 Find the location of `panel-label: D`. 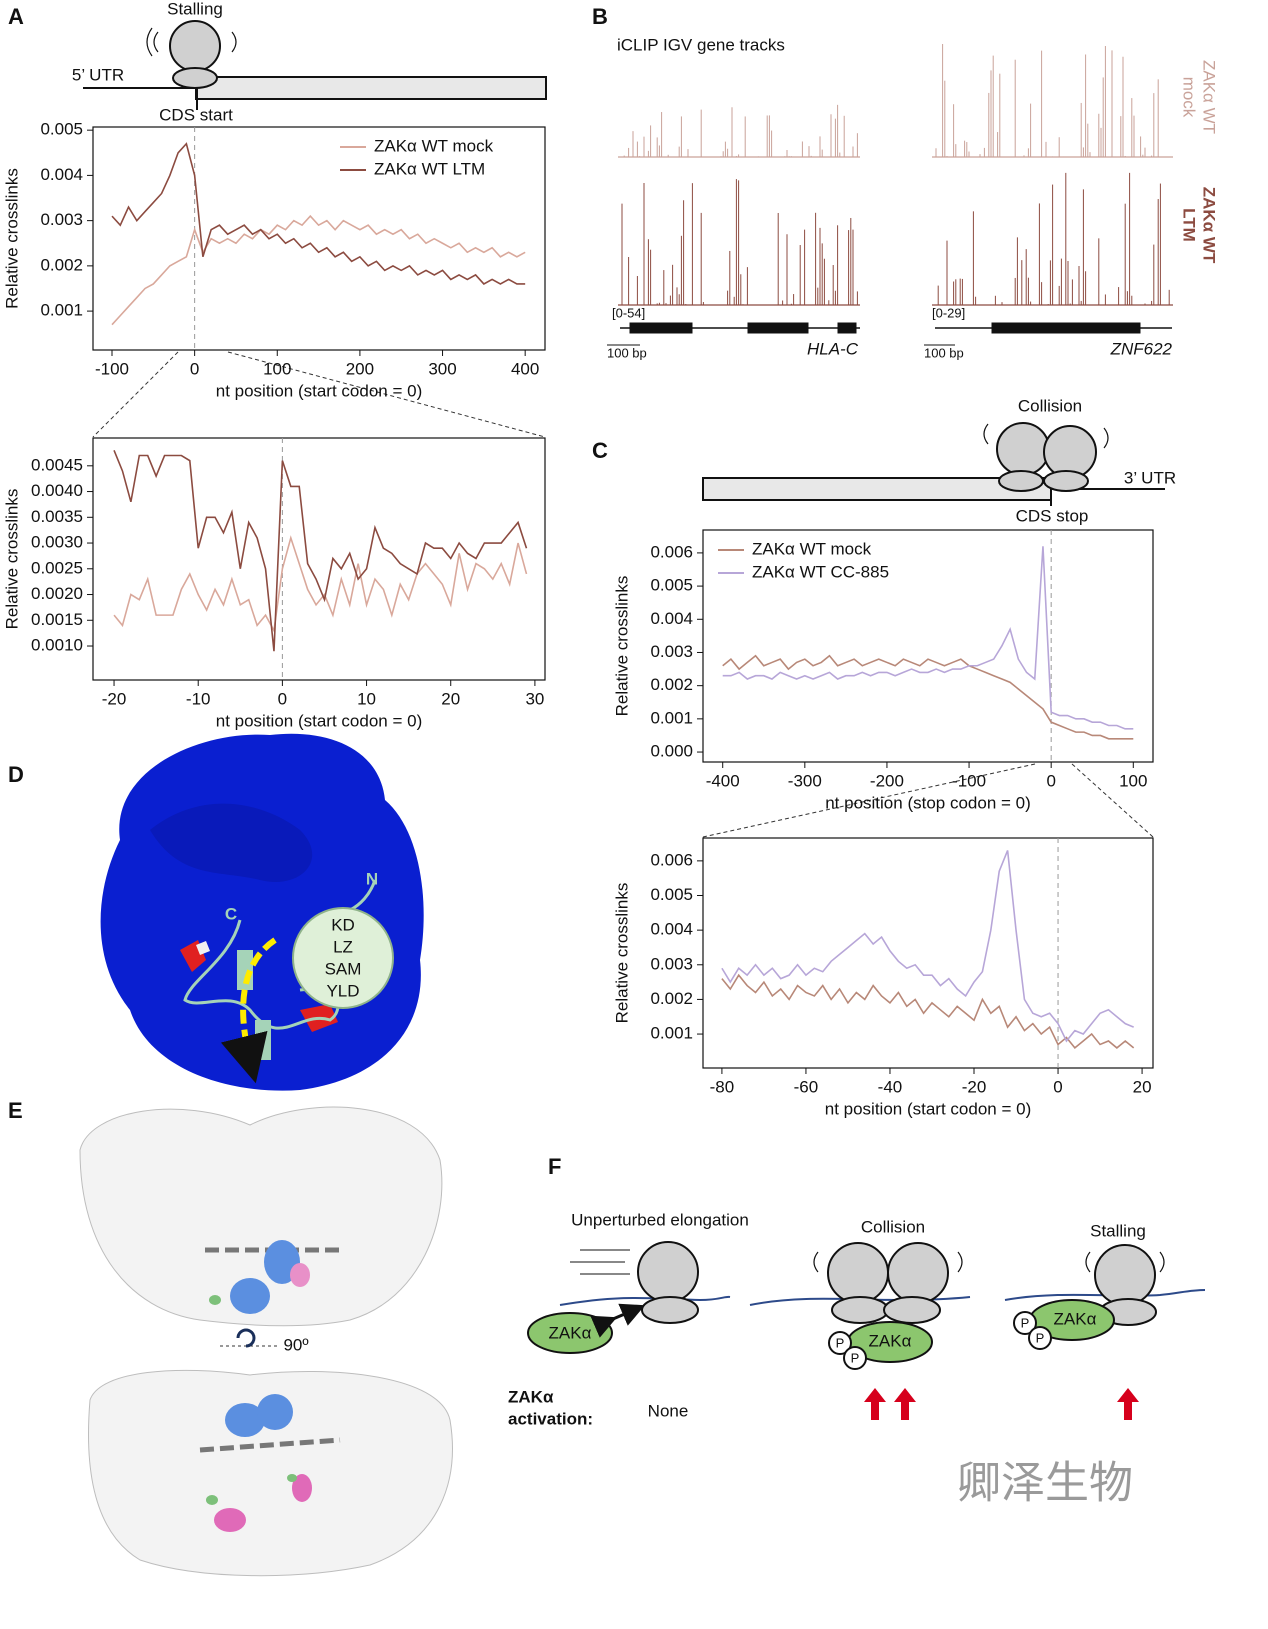

panel-label: D is located at coordinates (16, 774).